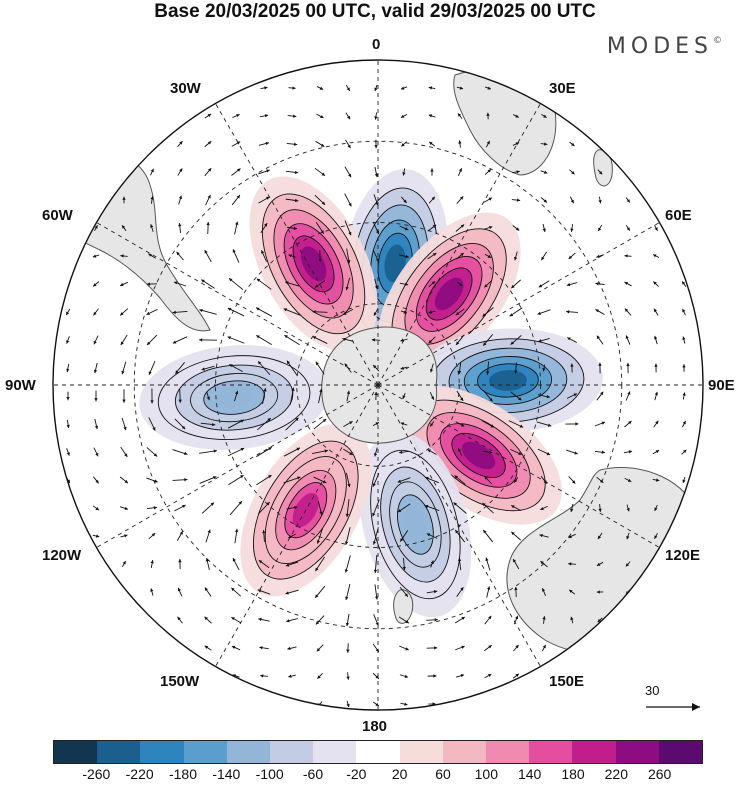 The height and width of the screenshot is (788, 750). Describe the element at coordinates (721, 385) in the screenshot. I see `lon-label-90e: 90E` at that location.